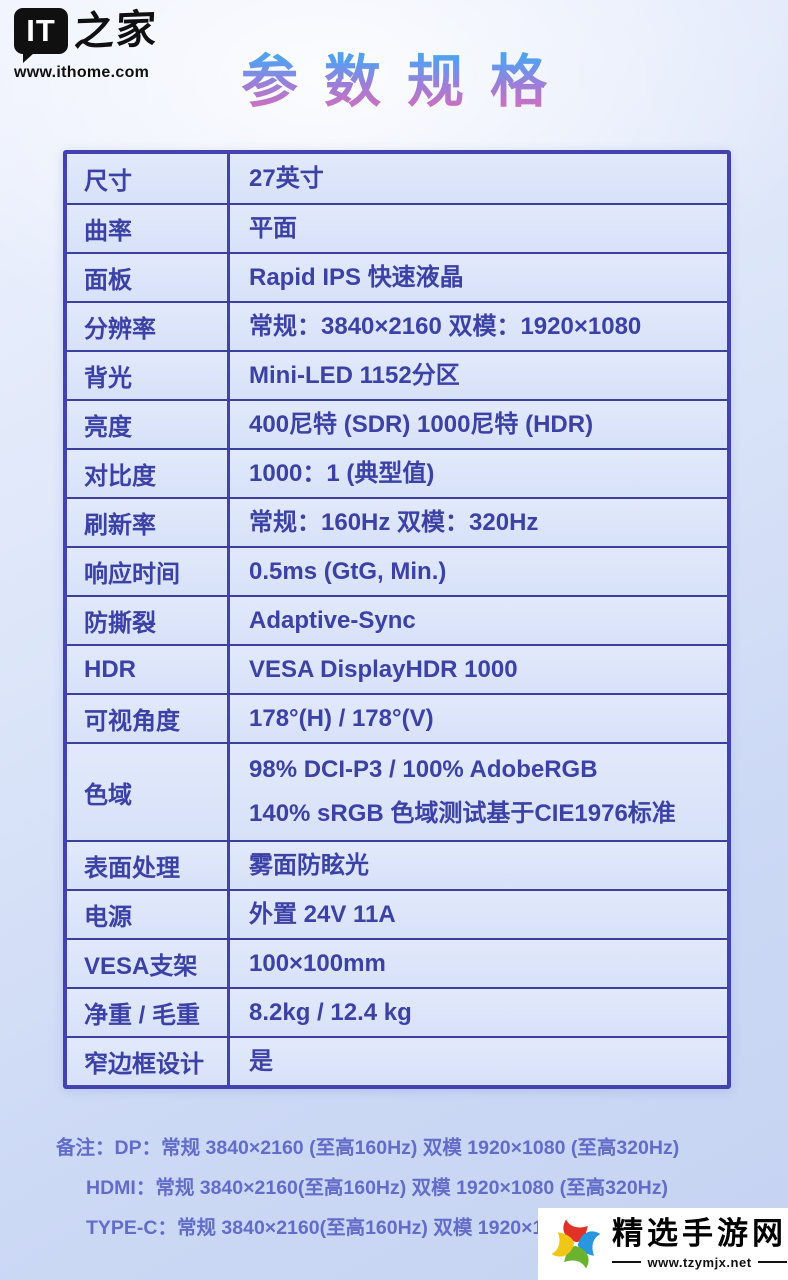  What do you see at coordinates (627, 1262) in the screenshot?
I see `watermark-dash-left` at bounding box center [627, 1262].